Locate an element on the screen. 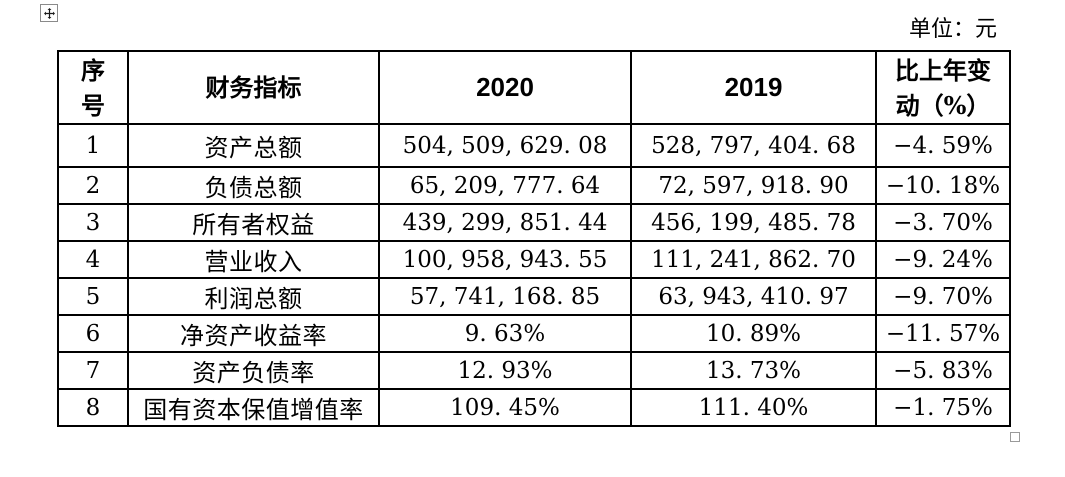 Image resolution: width=1065 pixels, height=477 pixels. cell-2020: 9. 63% is located at coordinates (505, 333).